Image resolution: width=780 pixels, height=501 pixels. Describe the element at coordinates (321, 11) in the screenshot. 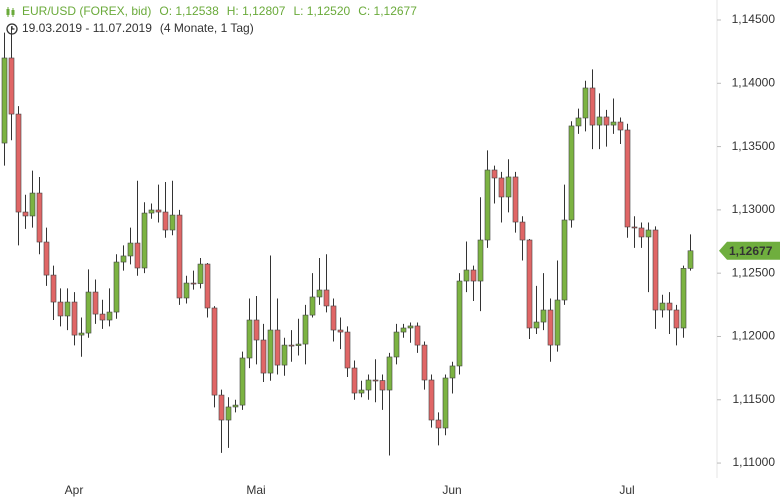

I see `ohlc-label: L: 1,12520` at that location.